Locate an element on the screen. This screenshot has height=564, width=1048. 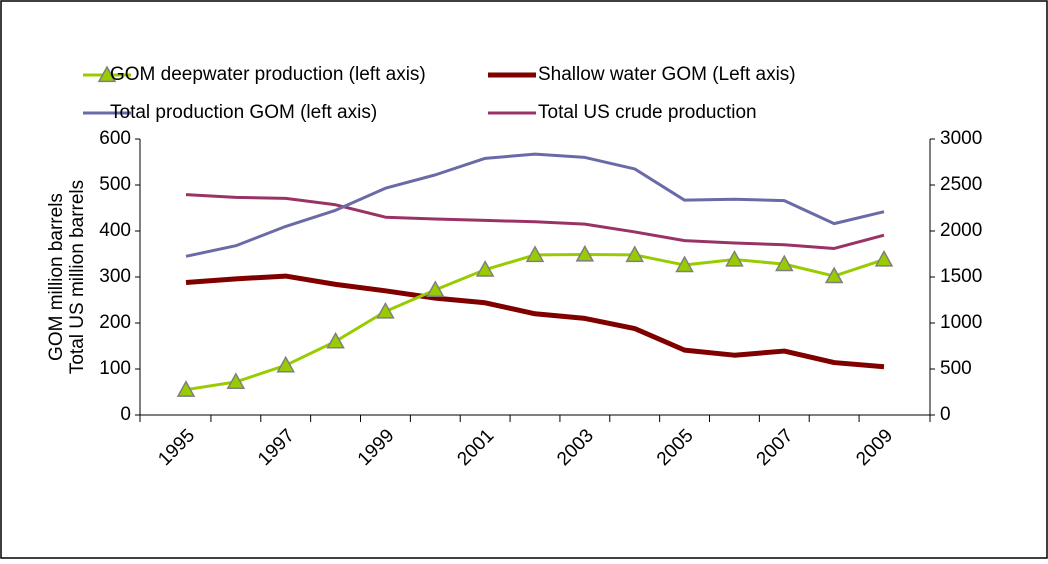
legend-marker is located at coordinates (107, 74).